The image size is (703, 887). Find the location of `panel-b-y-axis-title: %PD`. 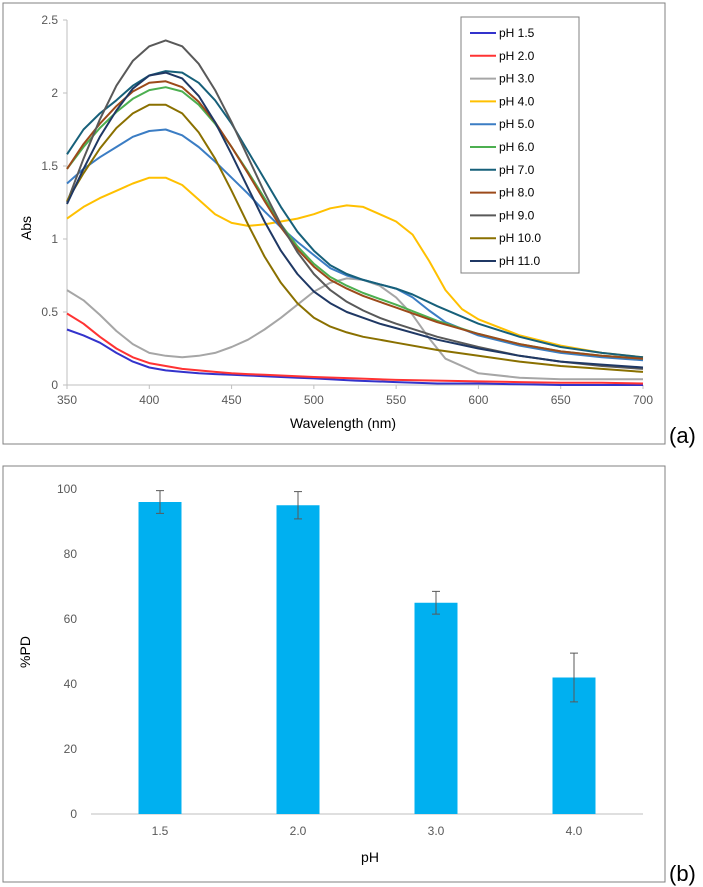

panel-b-y-axis-title: %PD is located at coordinates (25, 652).